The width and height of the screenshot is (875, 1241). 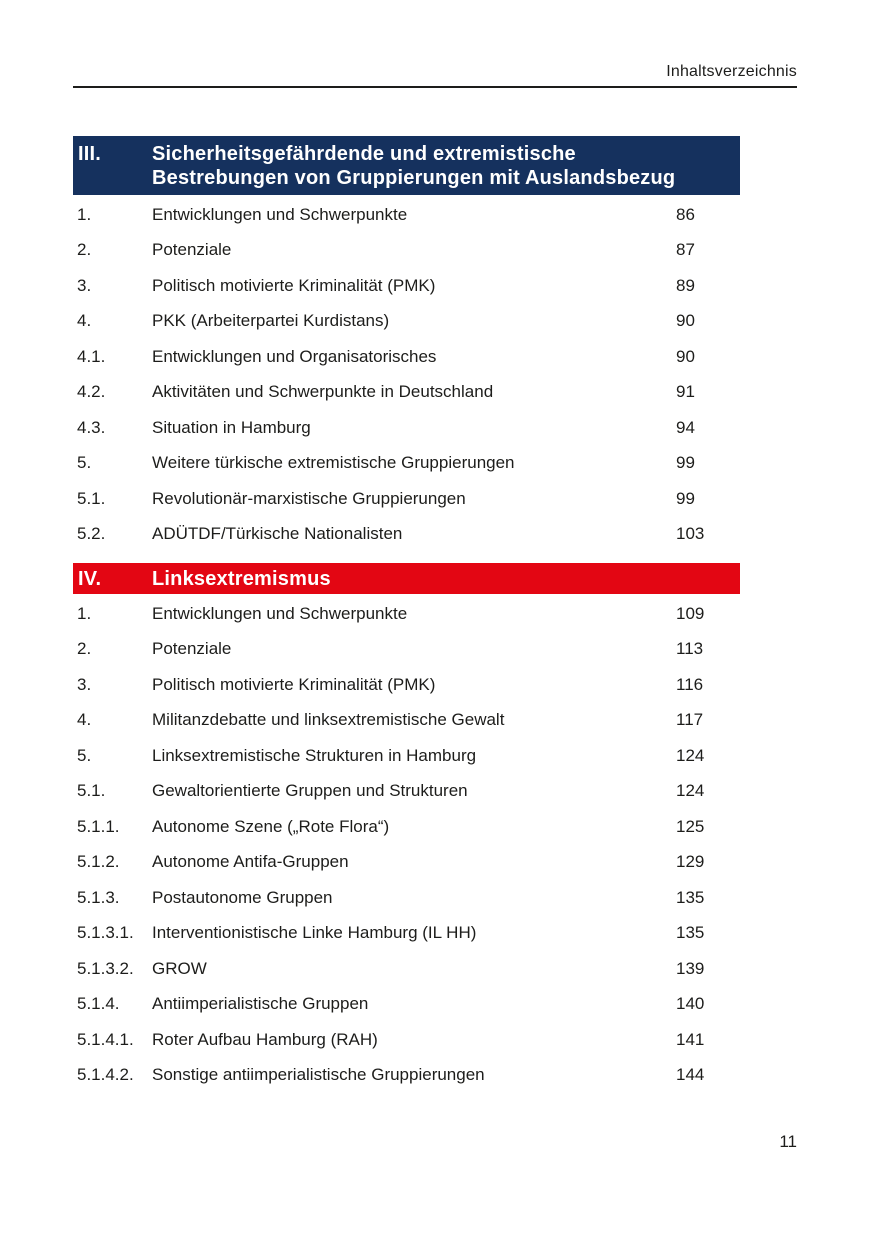 I want to click on toc-entry-number: 5.1.3.2., so click(x=105, y=968).